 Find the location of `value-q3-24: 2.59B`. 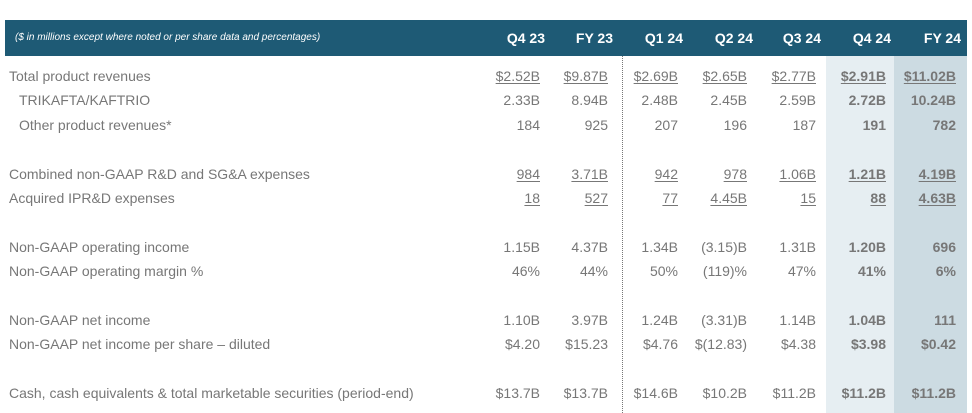

value-q3-24: 2.59B is located at coordinates (797, 100).